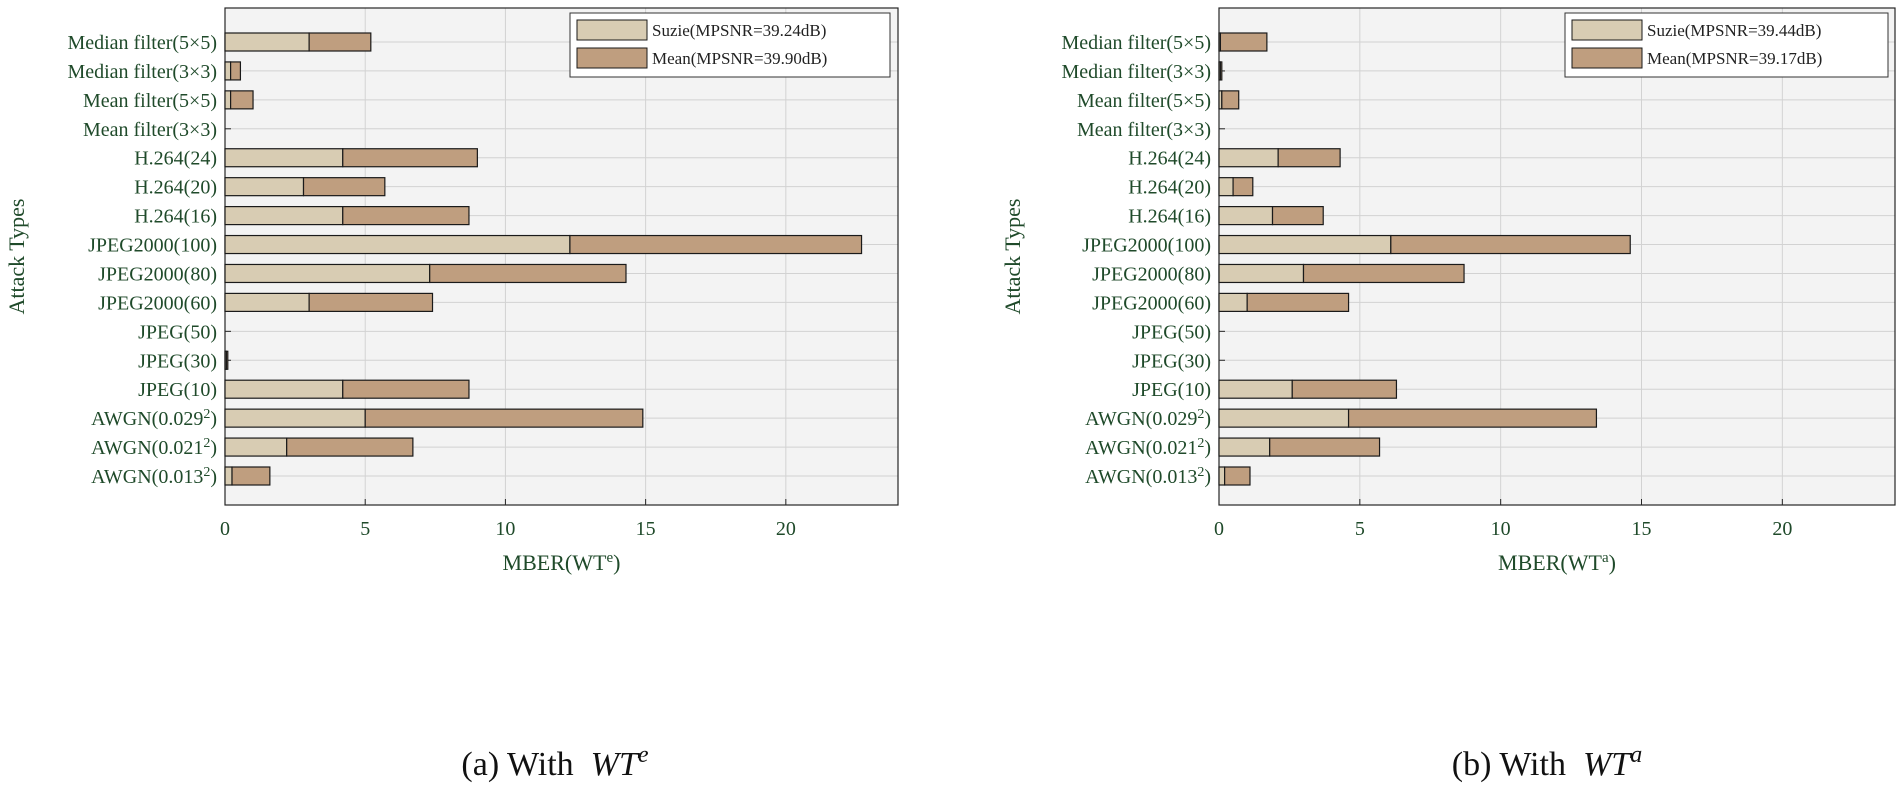  What do you see at coordinates (525, 764) in the screenshot?
I see `caption-text: (a) With` at bounding box center [525, 764].